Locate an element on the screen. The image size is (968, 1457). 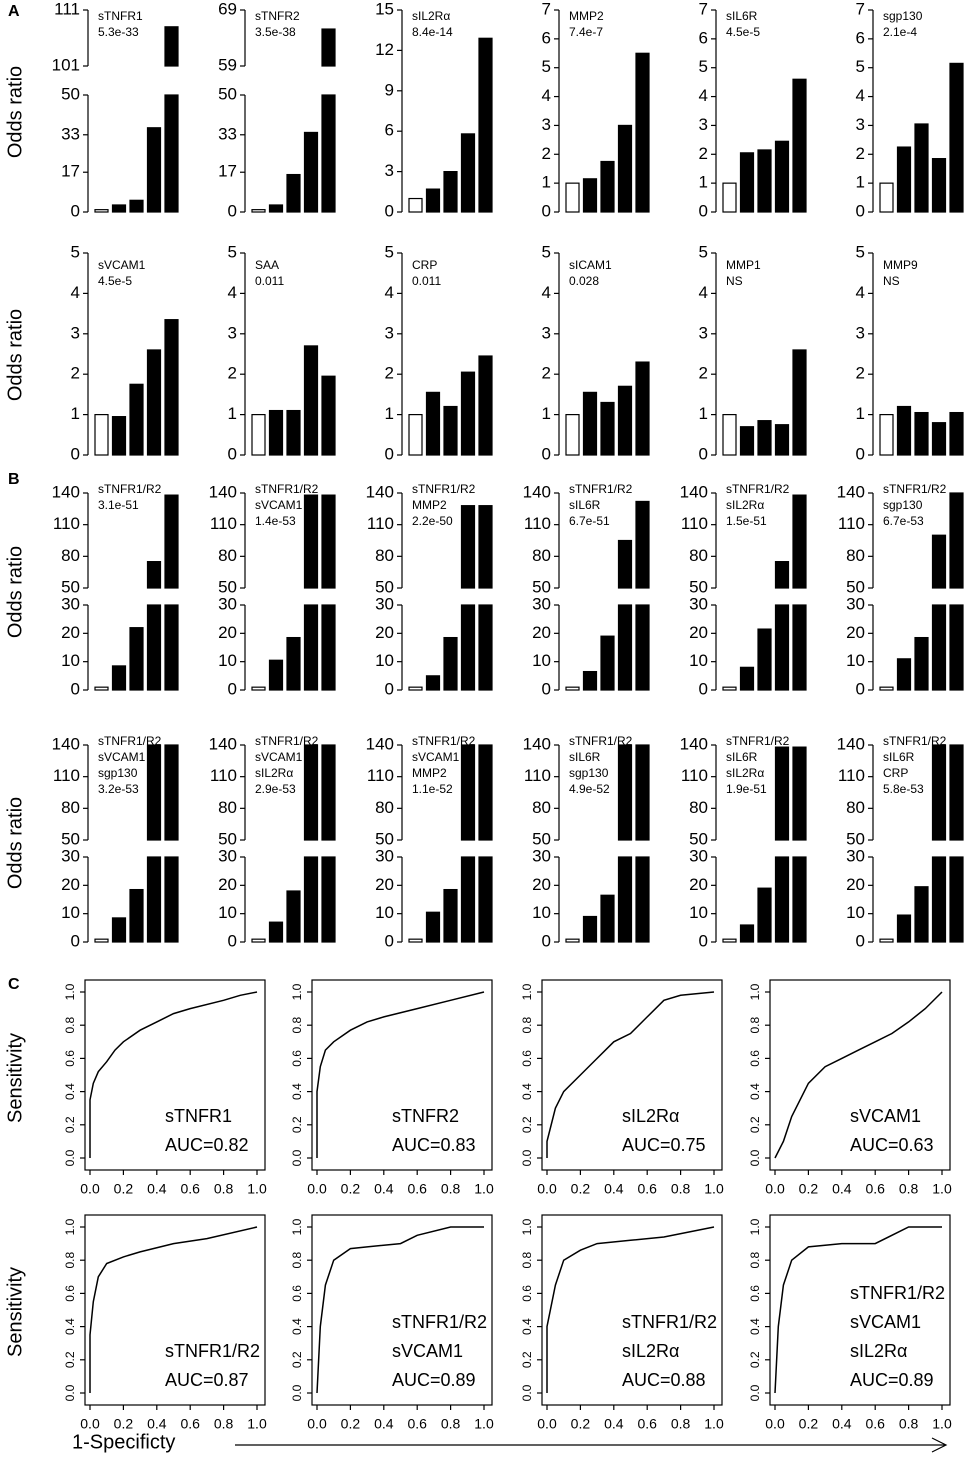
y-tick-label: 2 is located at coordinates (860, 153).